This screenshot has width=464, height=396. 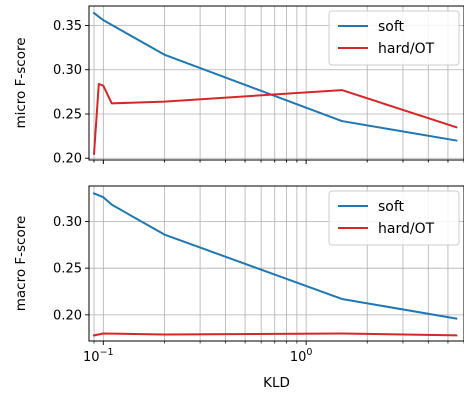 I want to click on x-tick-label: 10⁰, so click(x=301, y=356).